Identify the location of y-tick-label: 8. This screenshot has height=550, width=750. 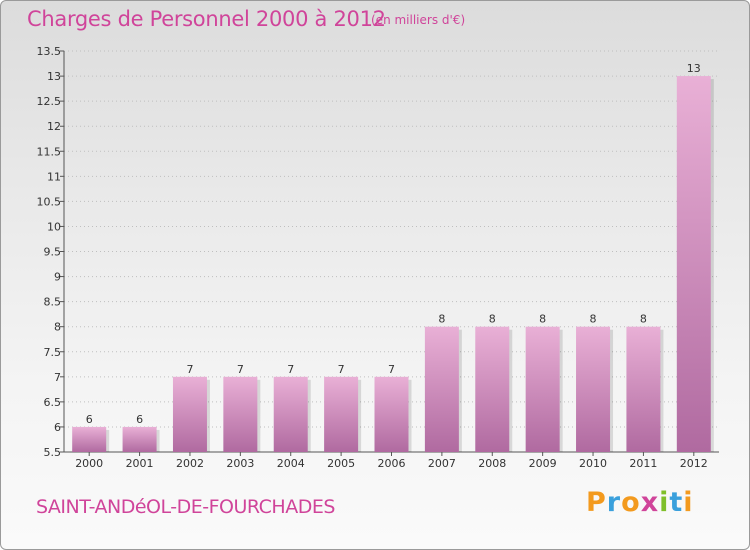
(57, 327).